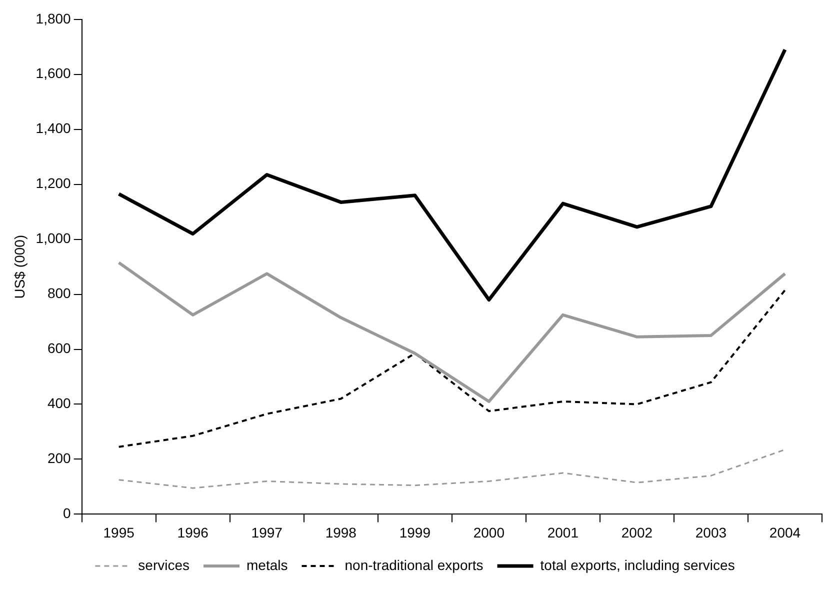  I want to click on legend-label: services, so click(164, 564).